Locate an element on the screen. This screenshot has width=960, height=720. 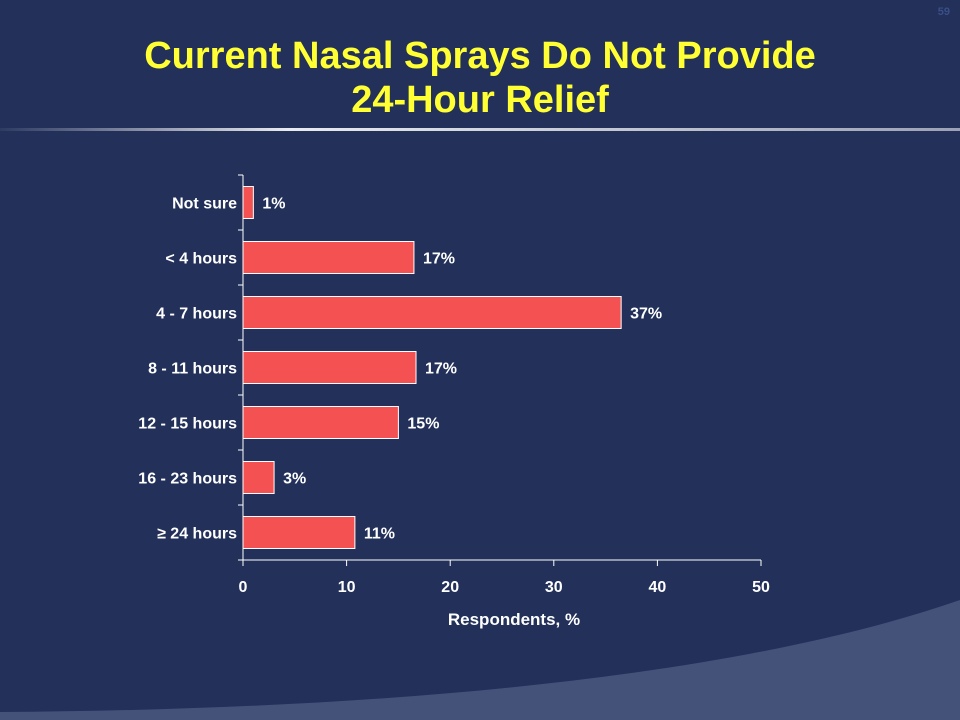
category-label: ≥ 24 hours is located at coordinates (197, 534).